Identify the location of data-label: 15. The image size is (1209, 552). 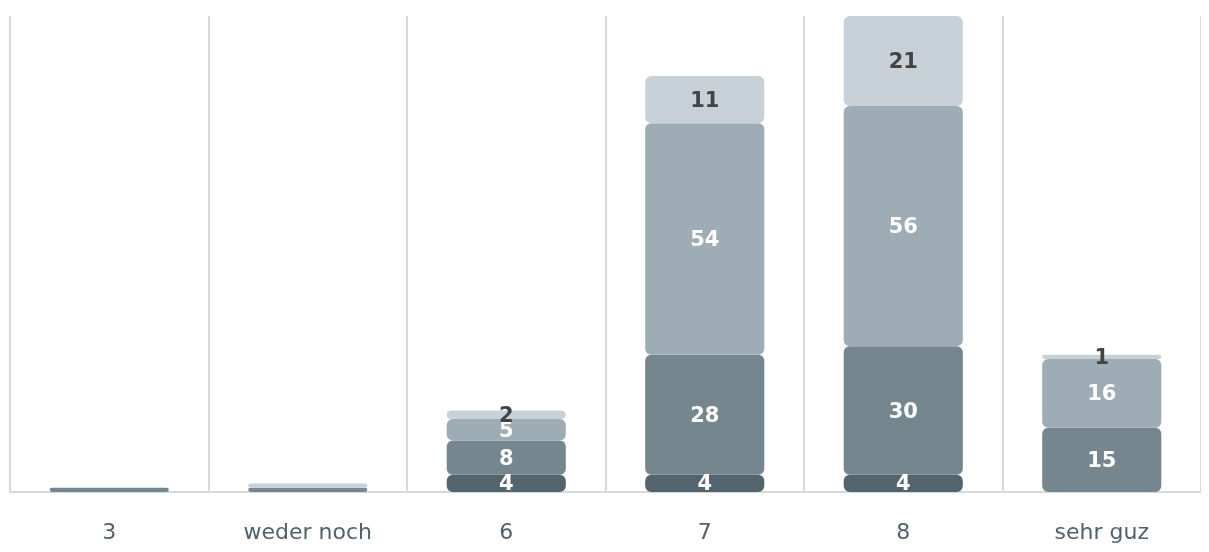
(1102, 459).